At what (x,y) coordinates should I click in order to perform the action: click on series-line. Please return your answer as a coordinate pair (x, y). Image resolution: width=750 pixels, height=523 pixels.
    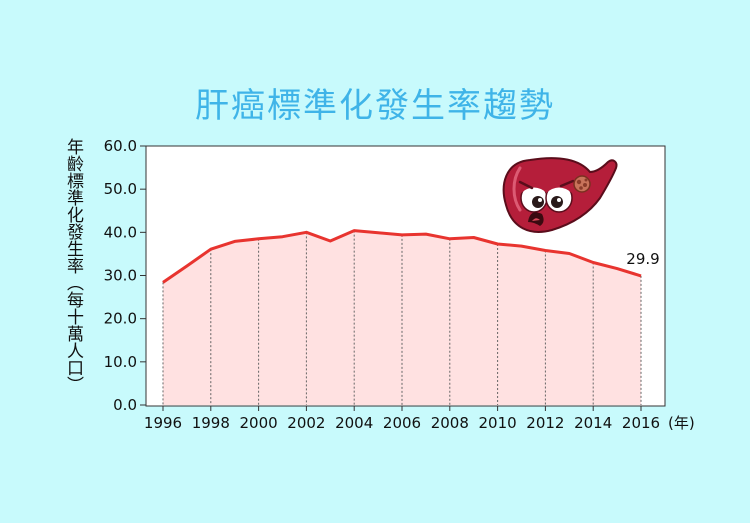
    Looking at the image, I should click on (402, 256).